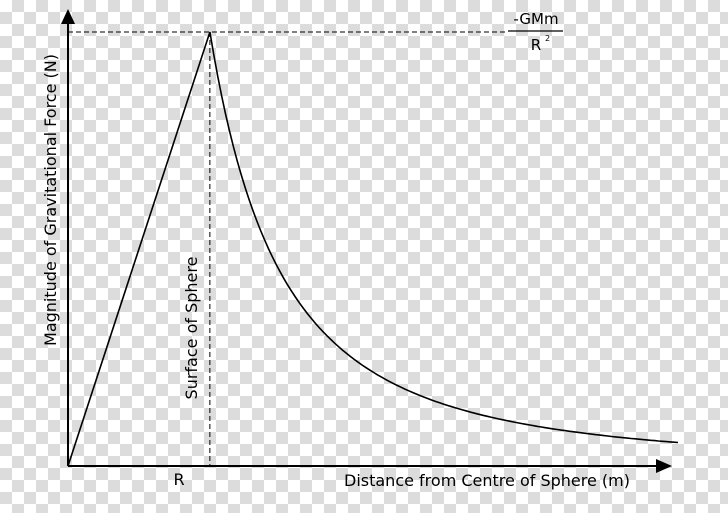 Image resolution: width=728 pixels, height=513 pixels. I want to click on x-axis-arrow, so click(664, 466).